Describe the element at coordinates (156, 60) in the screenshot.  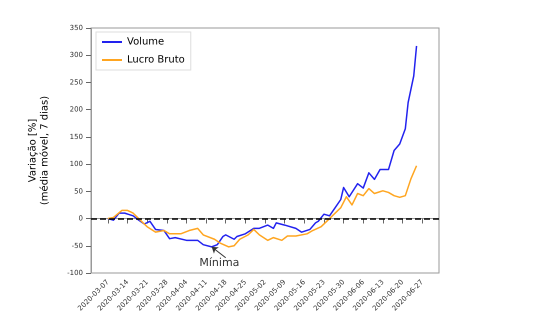
I see `legend-label: Lucro Bruto` at that location.